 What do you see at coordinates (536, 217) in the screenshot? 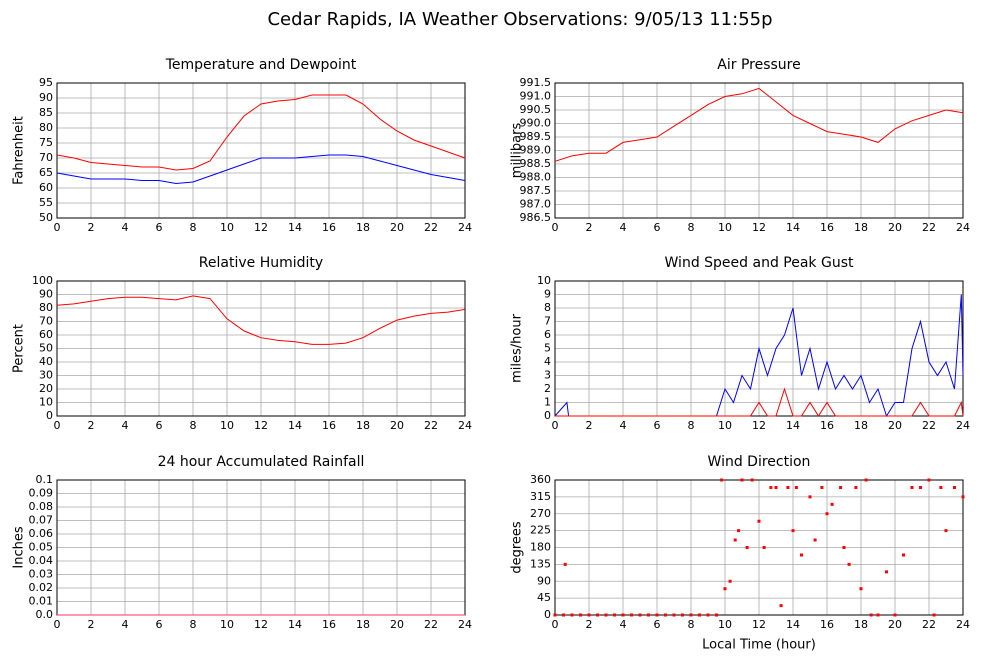
I see `y-tick-label: 986.5` at bounding box center [536, 217].